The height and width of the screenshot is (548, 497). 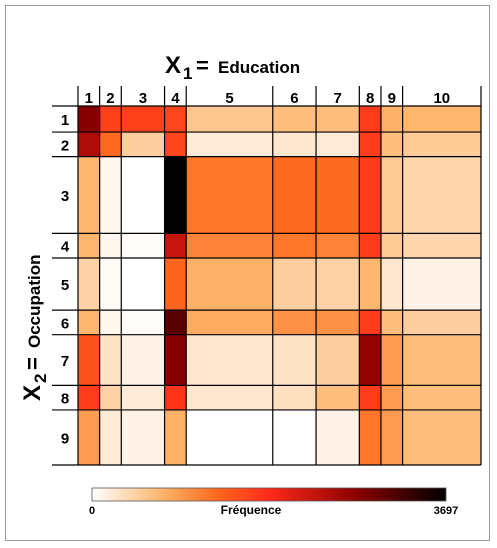 What do you see at coordinates (40, 378) in the screenshot?
I see `y-title-subscript: 2` at bounding box center [40, 378].